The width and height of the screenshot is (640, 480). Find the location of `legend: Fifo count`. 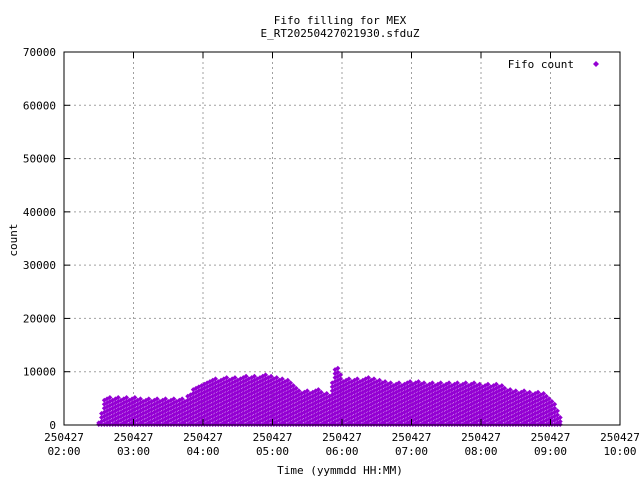

legend: Fifo count is located at coordinates (553, 64).